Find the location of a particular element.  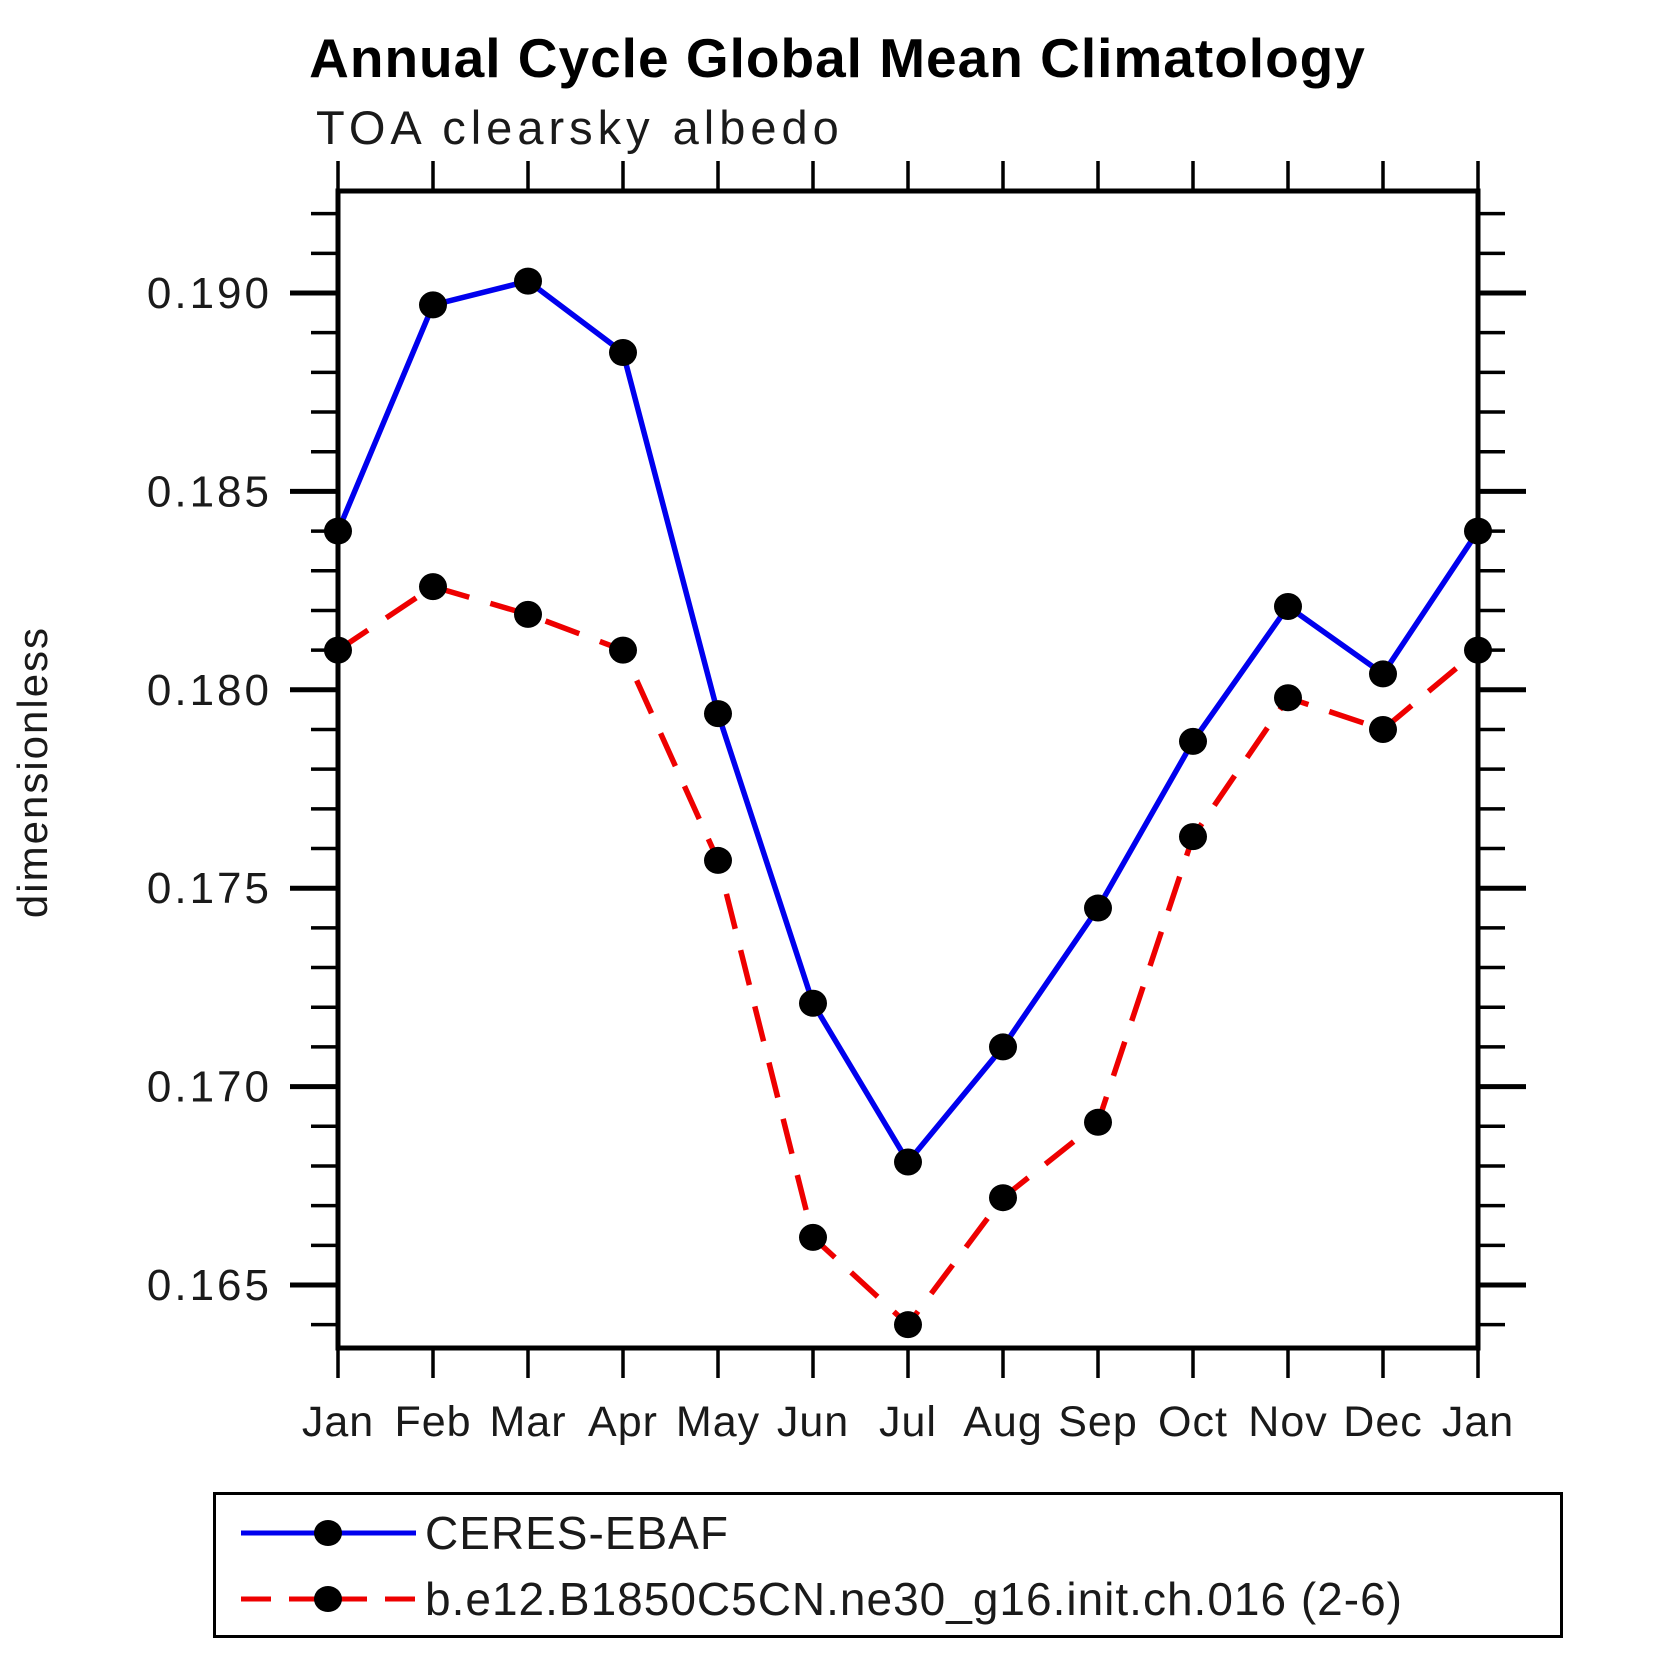

legend-item-obs: CERES-EBAF is located at coordinates (472, 1533).